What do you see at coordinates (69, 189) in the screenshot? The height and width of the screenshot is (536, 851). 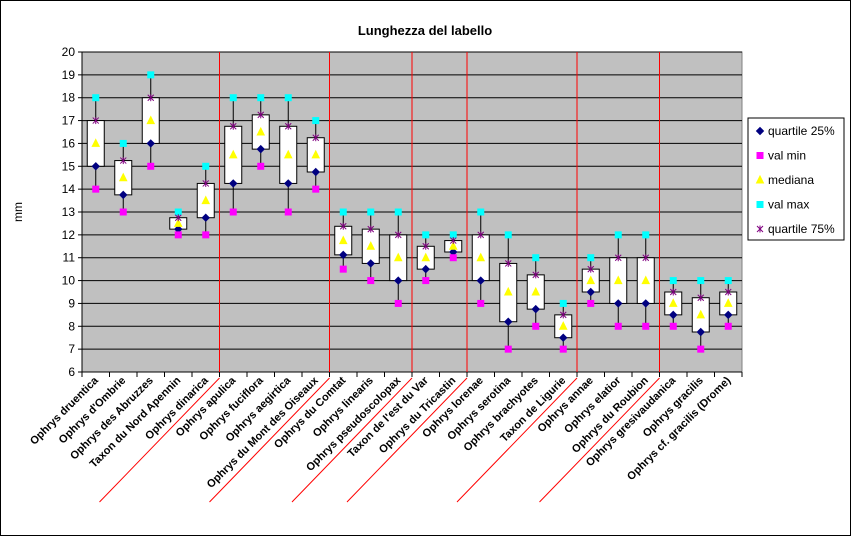 I see `y-tick-label: 14` at bounding box center [69, 189].